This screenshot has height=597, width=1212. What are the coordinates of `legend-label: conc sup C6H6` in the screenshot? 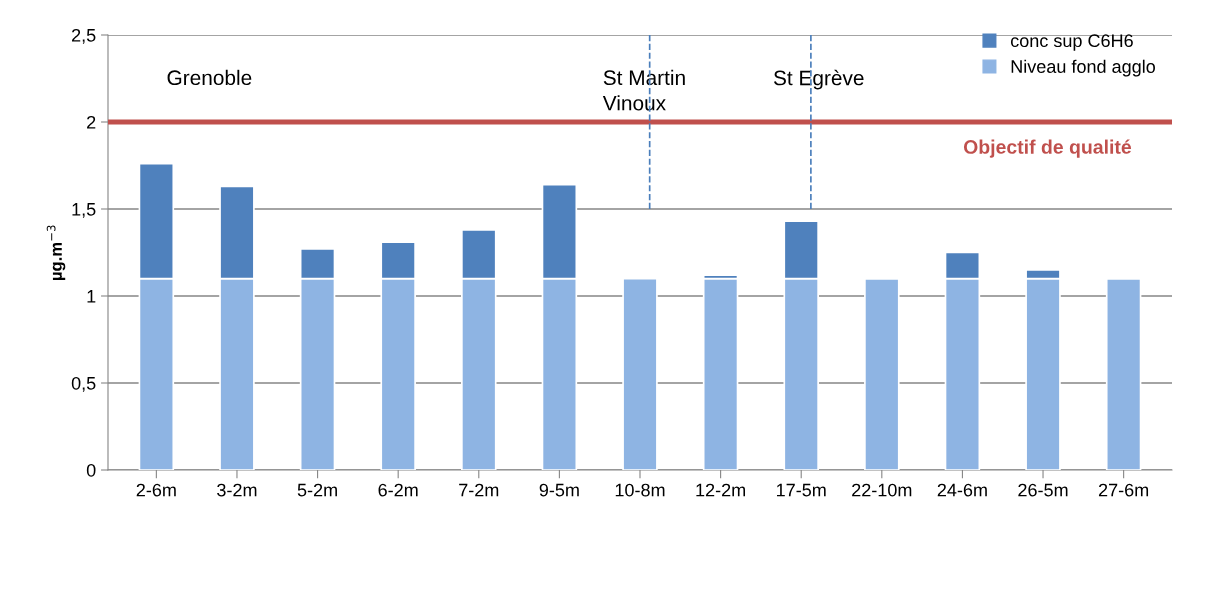 It's located at (1071, 42).